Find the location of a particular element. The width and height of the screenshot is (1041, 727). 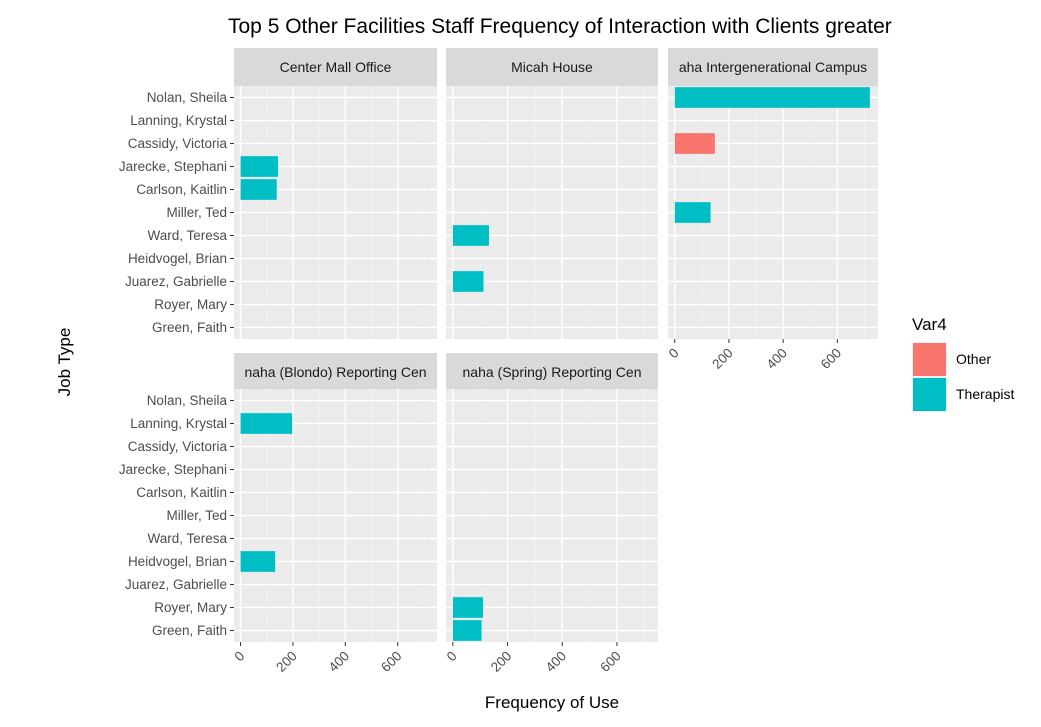

facet-panel-3: aha Intergenerational Campus 0 200 400 600 is located at coordinates (772, 210).